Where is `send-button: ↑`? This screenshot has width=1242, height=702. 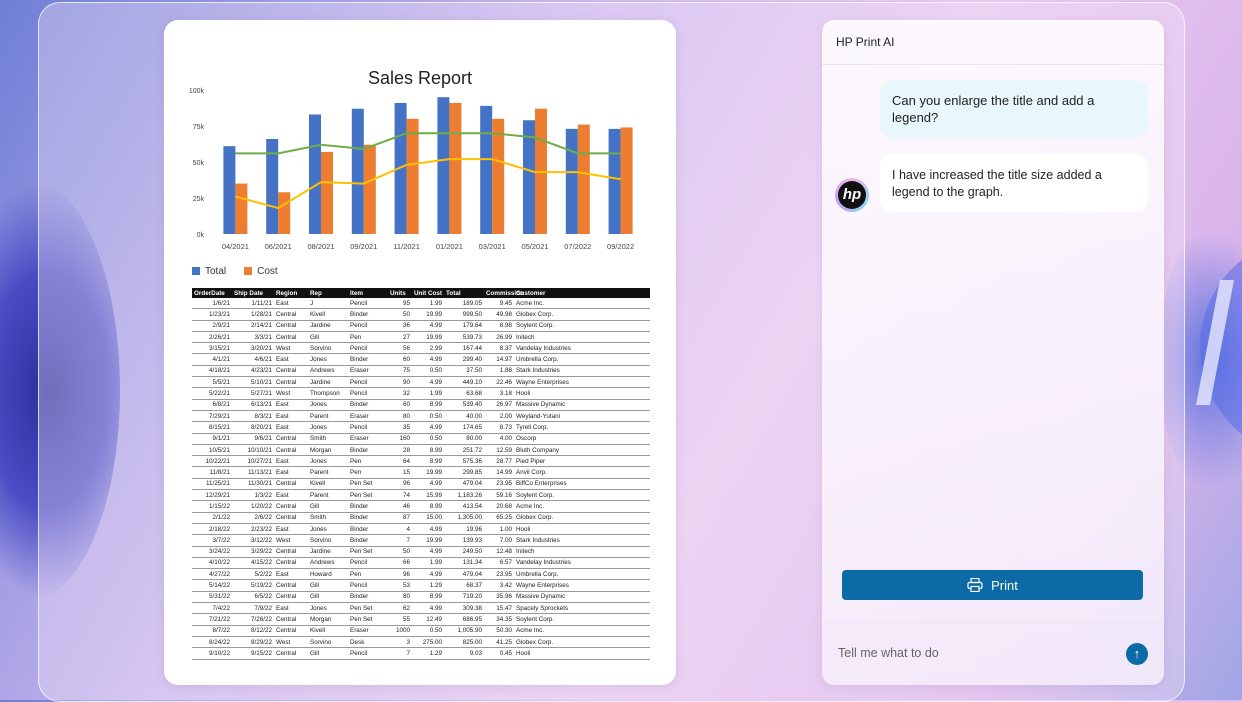 send-button: ↑ is located at coordinates (1137, 654).